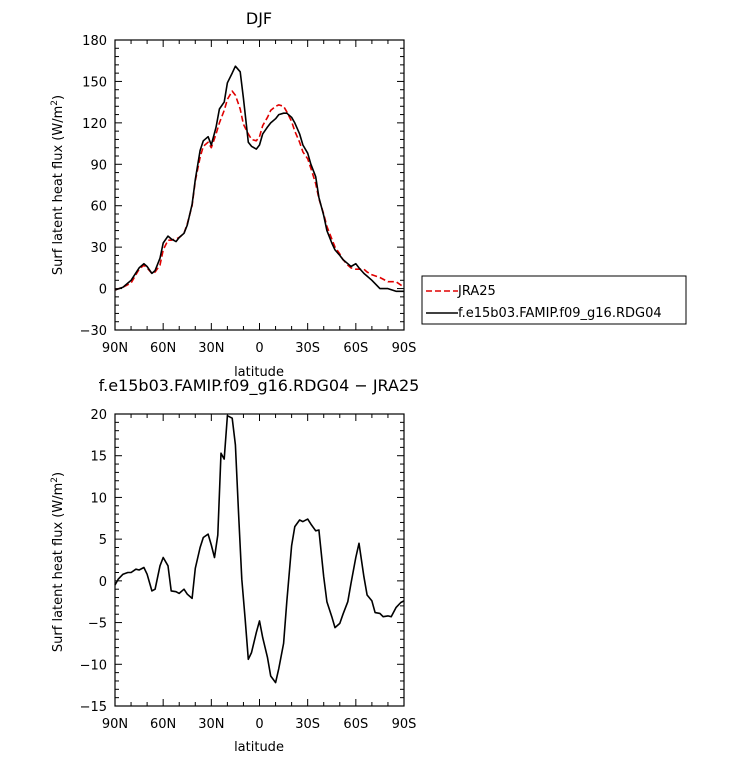 The height and width of the screenshot is (757, 733). Describe the element at coordinates (94, 41) in the screenshot. I see `top-y-tick-label: 180` at that location.